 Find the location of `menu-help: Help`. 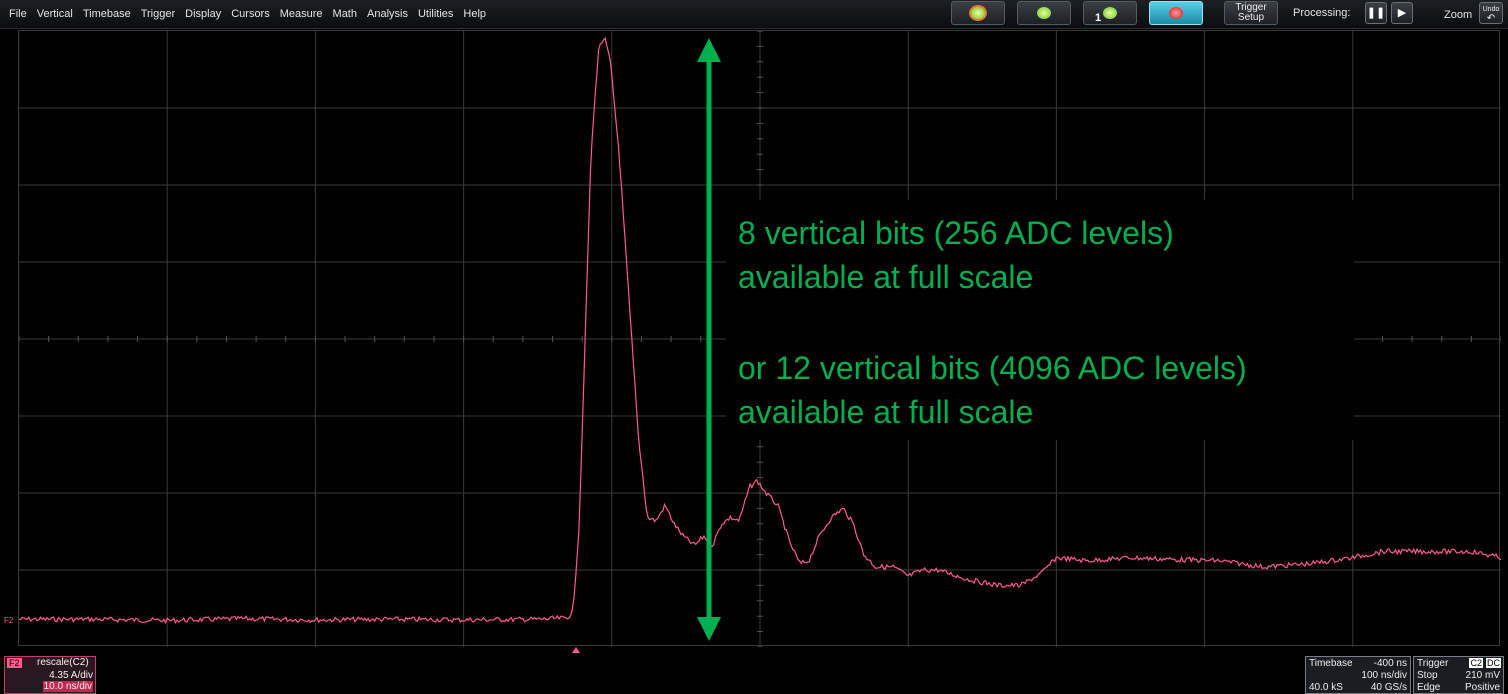

menu-help: Help is located at coordinates (475, 14).